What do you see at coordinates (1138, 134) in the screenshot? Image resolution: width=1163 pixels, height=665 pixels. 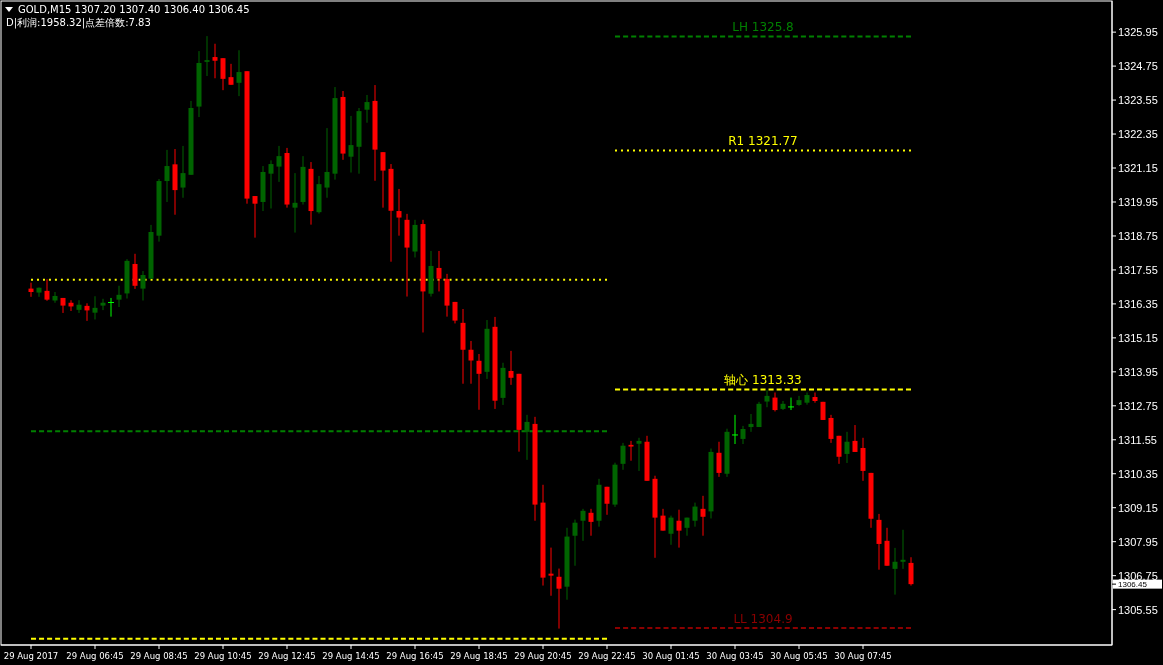 I see `y-tick-label: 1322.35` at bounding box center [1138, 134].